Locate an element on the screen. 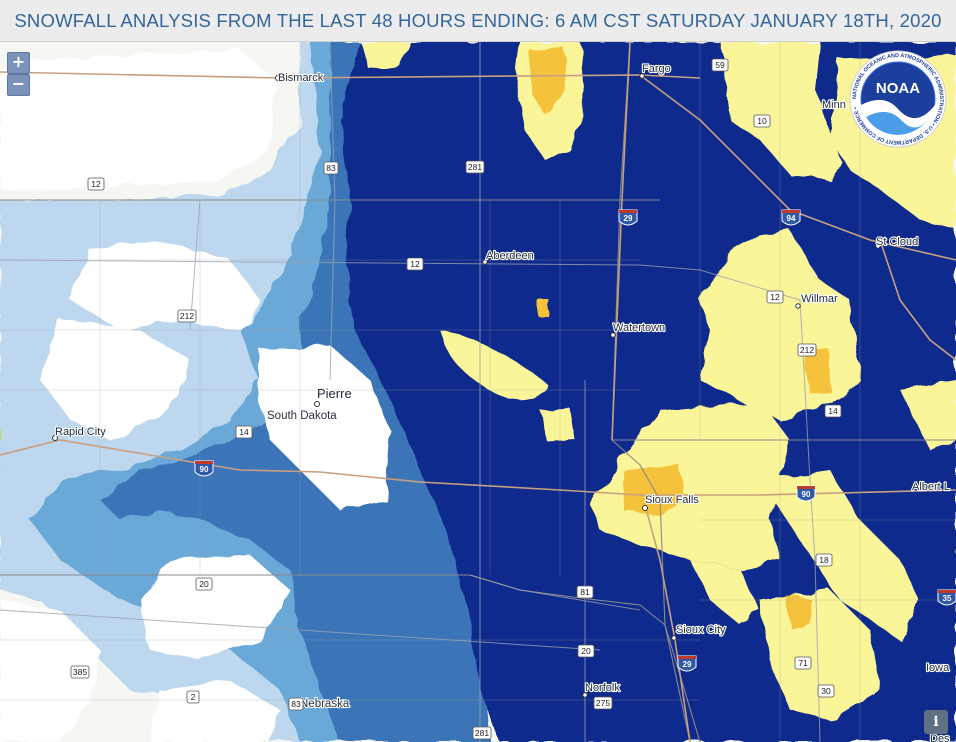  us-shield: 2 is located at coordinates (193, 697).